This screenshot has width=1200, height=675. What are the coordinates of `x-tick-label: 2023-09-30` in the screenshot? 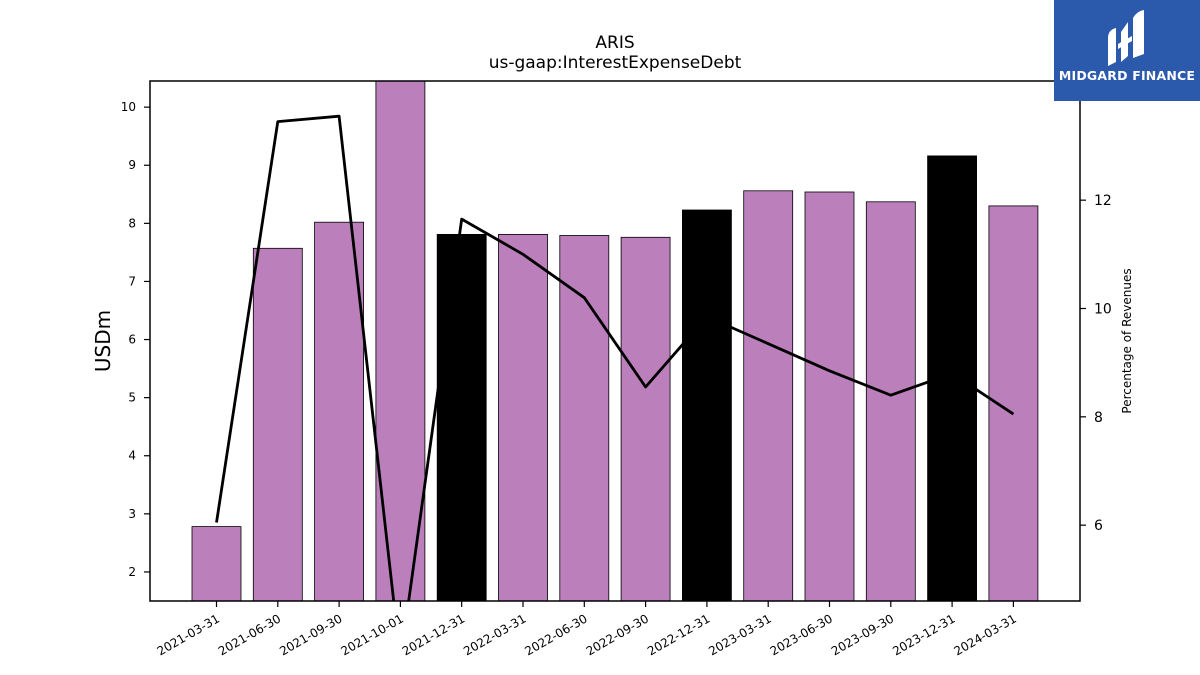 It's located at (862, 634).